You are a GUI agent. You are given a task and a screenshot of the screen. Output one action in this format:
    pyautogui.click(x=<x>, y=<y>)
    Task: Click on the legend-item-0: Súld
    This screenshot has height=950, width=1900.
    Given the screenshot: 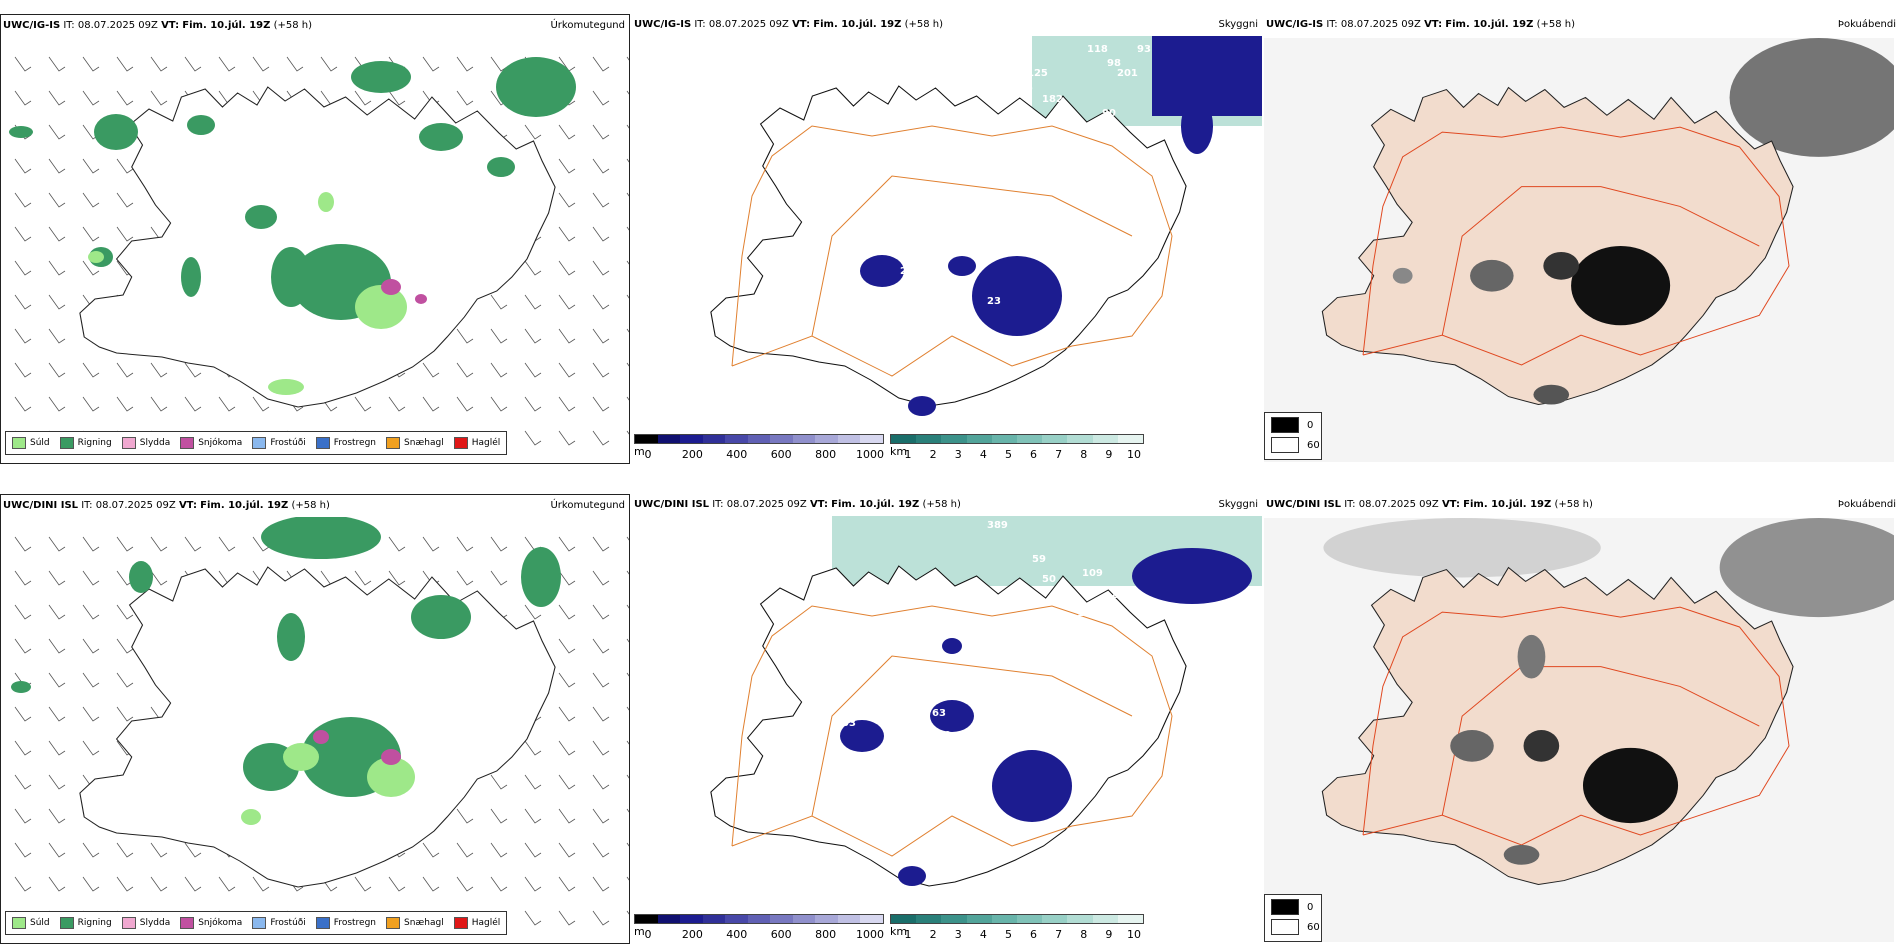 What is the action you would take?
    pyautogui.click(x=31, y=443)
    